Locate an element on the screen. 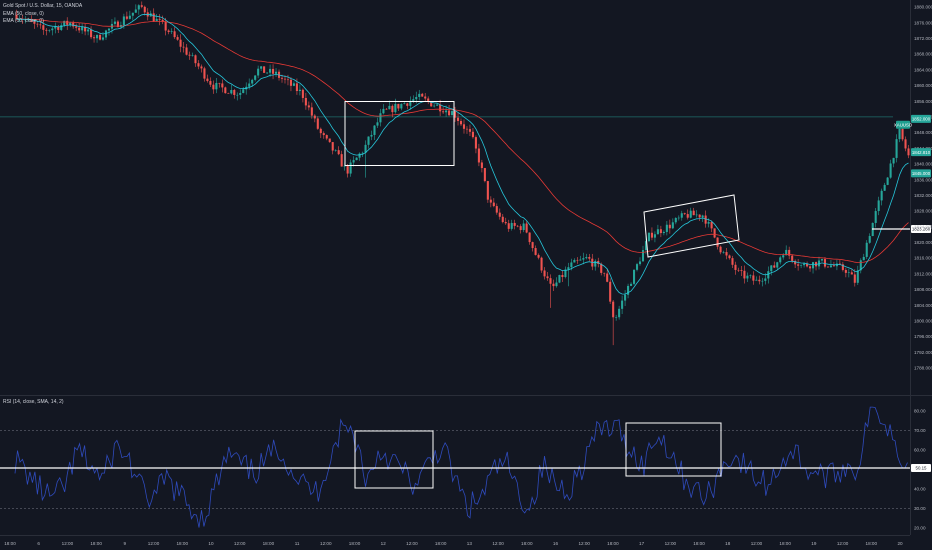  price-tick-label: 1832.000 is located at coordinates (923, 195).